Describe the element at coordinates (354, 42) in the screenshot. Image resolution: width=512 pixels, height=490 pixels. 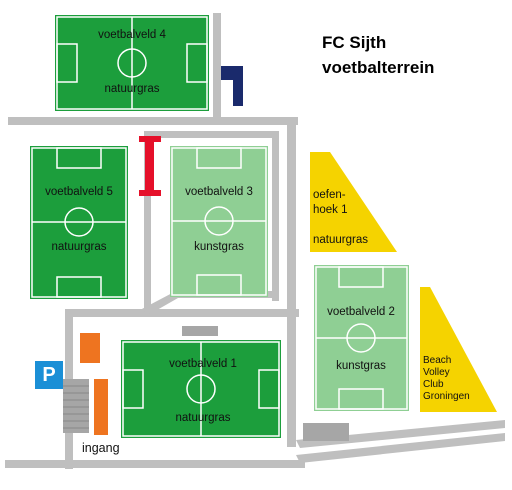
I see `map-title-line1: FC Sijth` at that location.